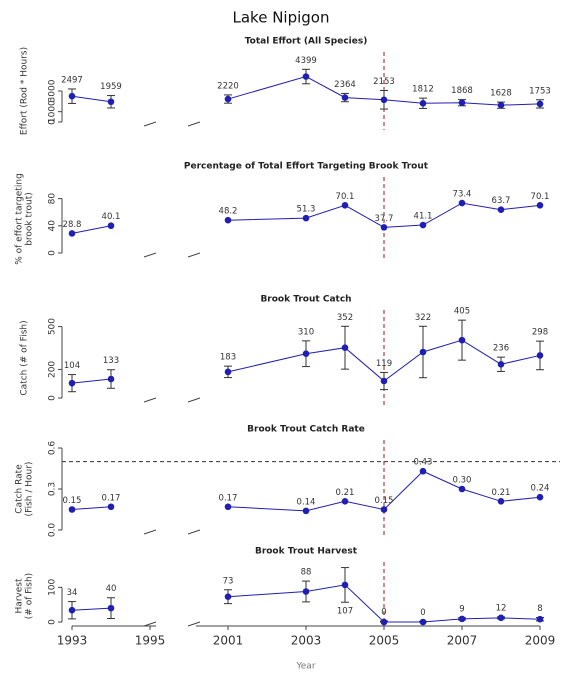 This screenshot has width=562, height=688. I want to click on y-axis-label: Effort (Rod * Hours), so click(25, 91).